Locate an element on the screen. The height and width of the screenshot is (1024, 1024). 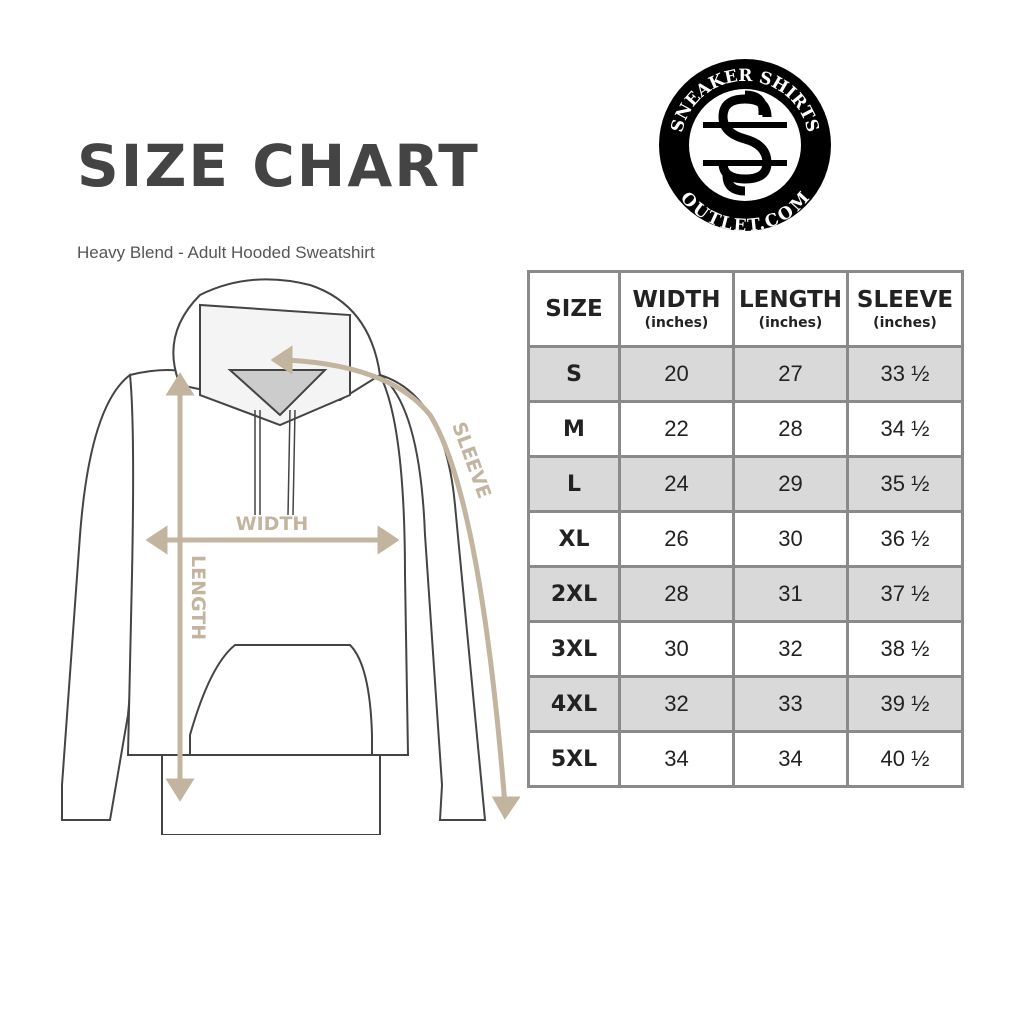
width-cell: 20 is located at coordinates (676, 374).